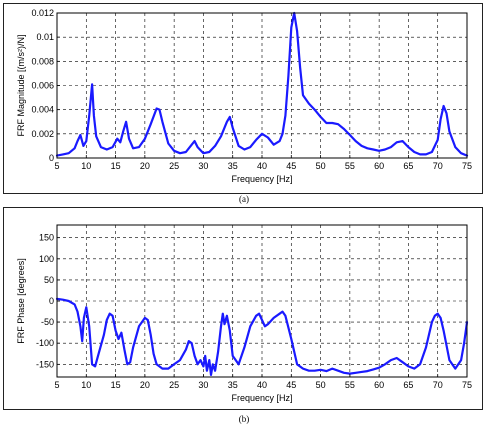 The height and width of the screenshot is (428, 488). I want to click on y-axis-label: FRF Phase [degrees], so click(21, 301).